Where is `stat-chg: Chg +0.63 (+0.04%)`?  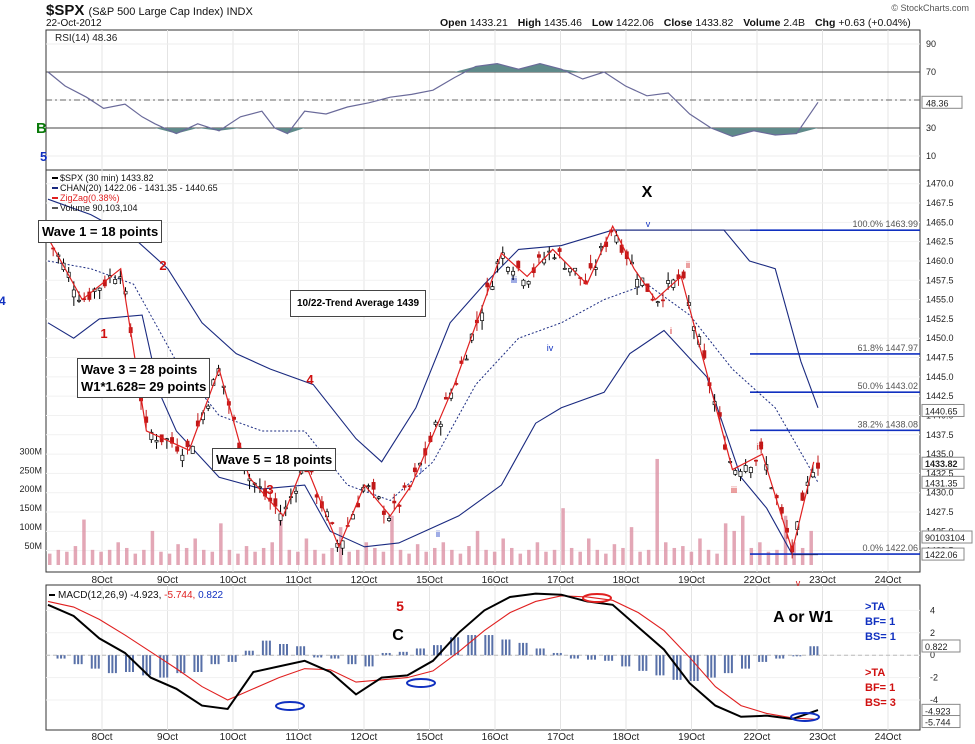
stat-chg: Chg +0.63 (+0.04%) is located at coordinates (862, 23).